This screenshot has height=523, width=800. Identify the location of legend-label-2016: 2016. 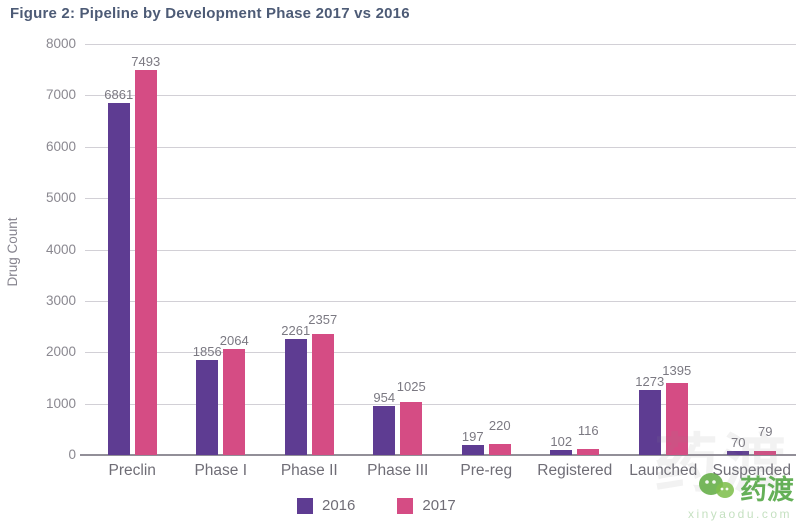
(339, 505).